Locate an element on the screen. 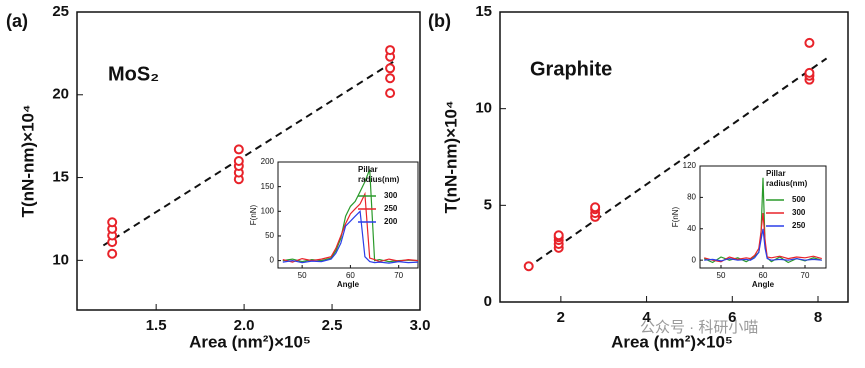 The image size is (865, 368). x-tick-label: 2 is located at coordinates (561, 317).